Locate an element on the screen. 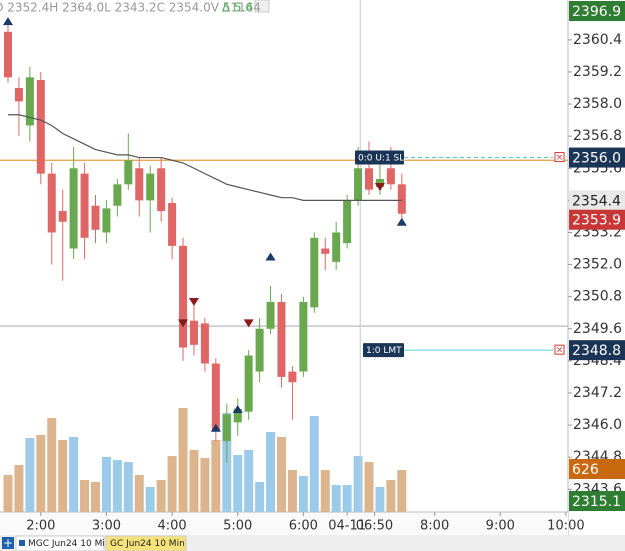  x-tick-label: 10:00 is located at coordinates (565, 526).